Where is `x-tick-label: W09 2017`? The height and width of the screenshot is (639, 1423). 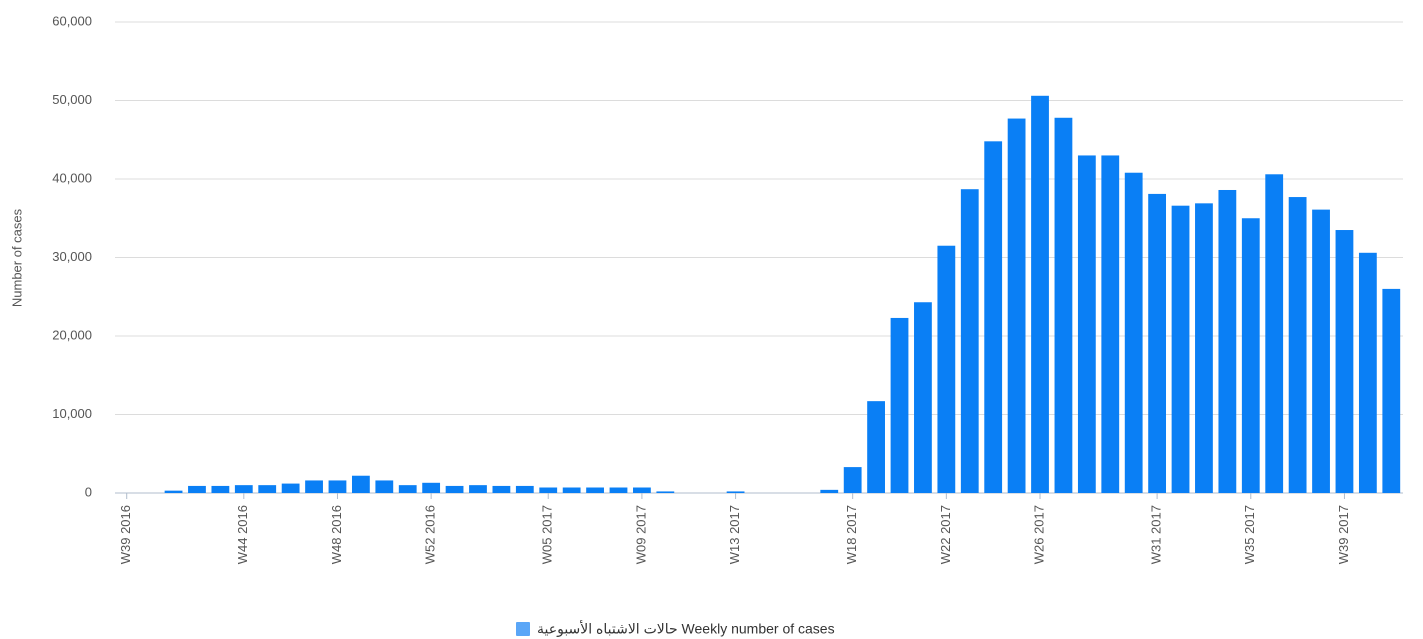 x-tick-label: W09 2017 is located at coordinates (640, 534).